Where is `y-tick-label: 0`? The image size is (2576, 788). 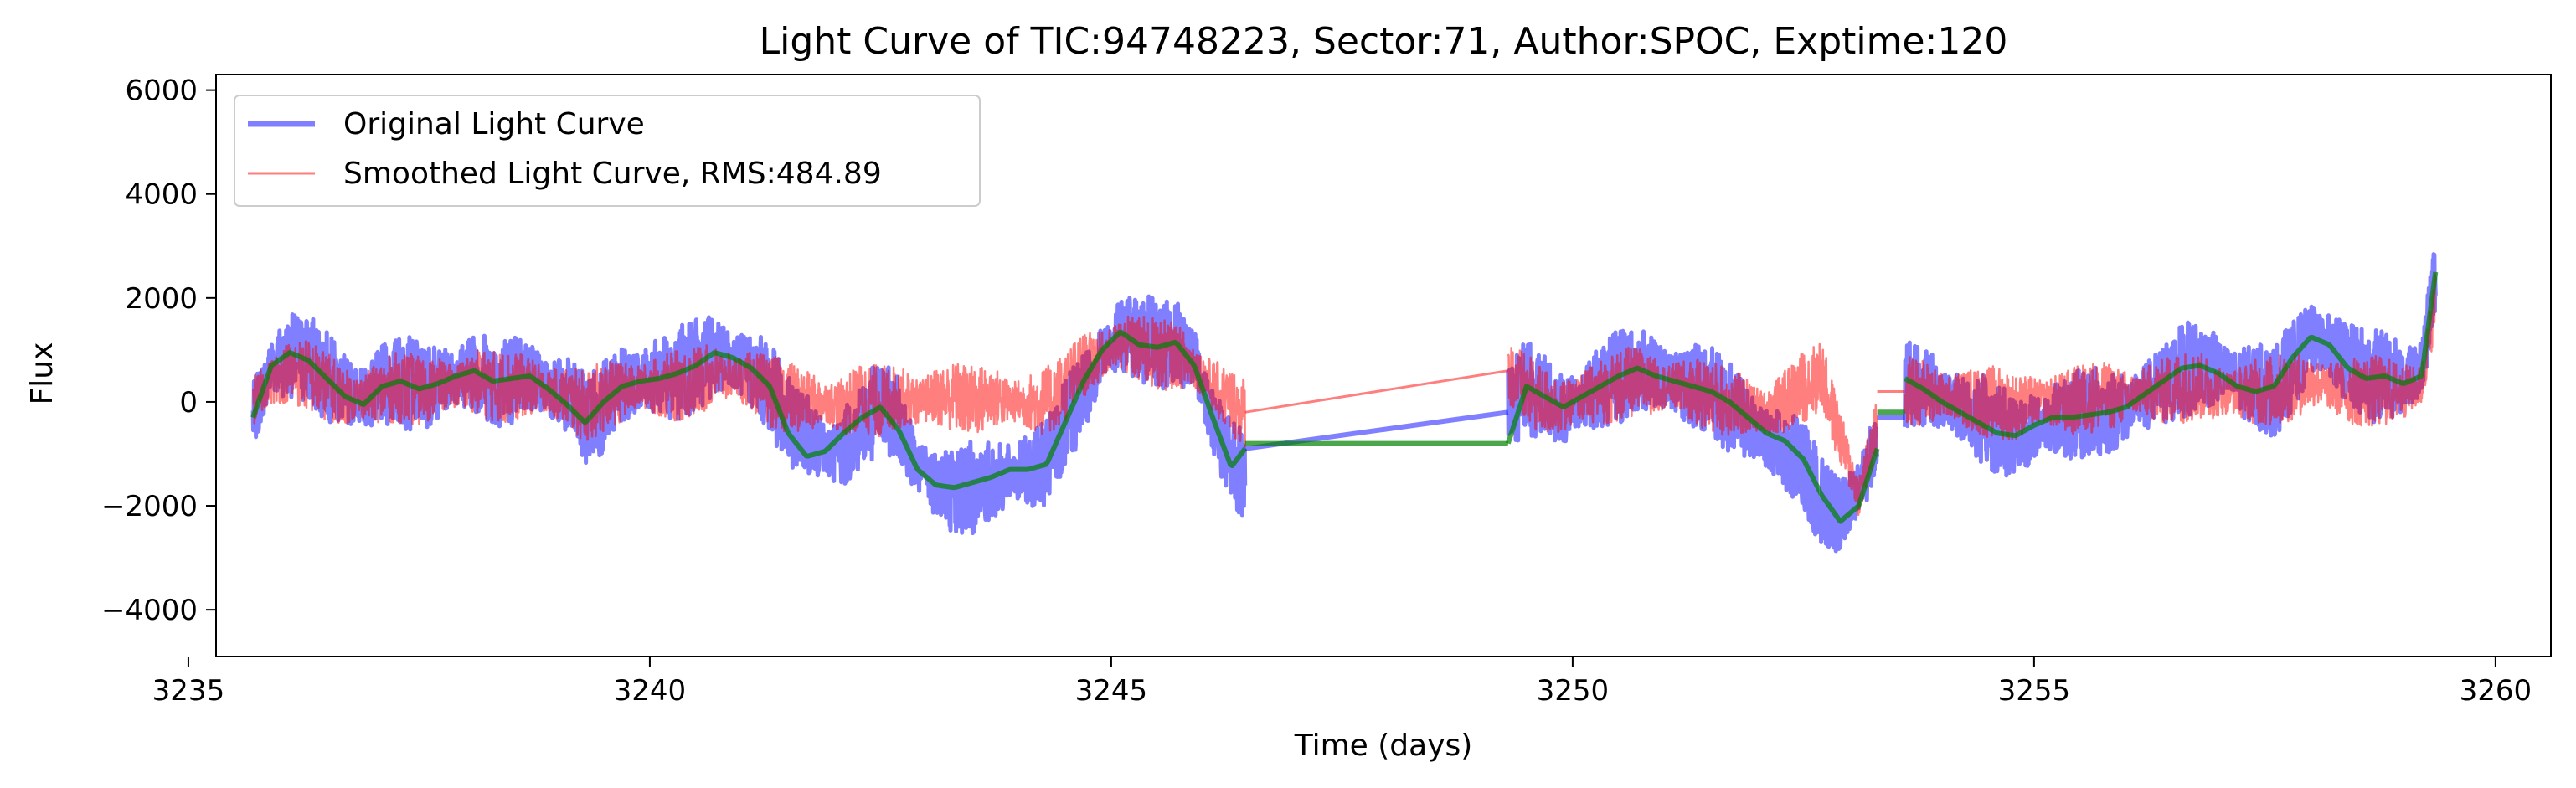
y-tick-label: 0 is located at coordinates (188, 403).